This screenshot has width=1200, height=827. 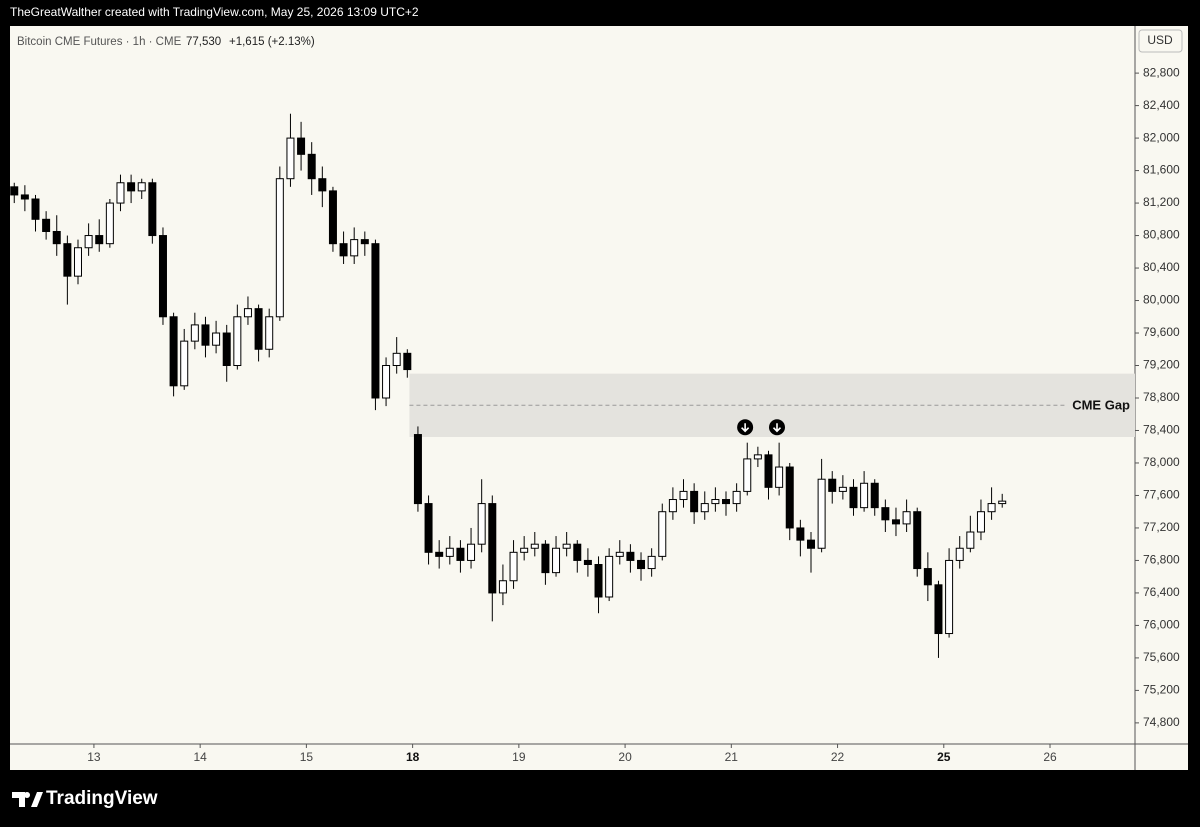 What do you see at coordinates (1161, 267) in the screenshot?
I see `y-tick-label: 80,400` at bounding box center [1161, 267].